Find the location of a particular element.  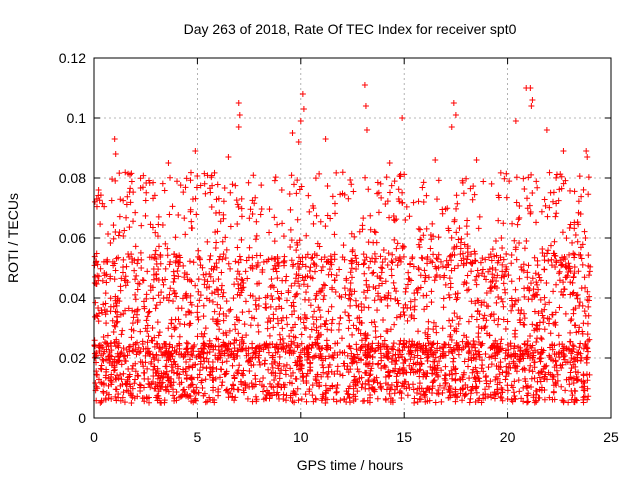

x-axis-label: GPS time / hours is located at coordinates (350, 465).